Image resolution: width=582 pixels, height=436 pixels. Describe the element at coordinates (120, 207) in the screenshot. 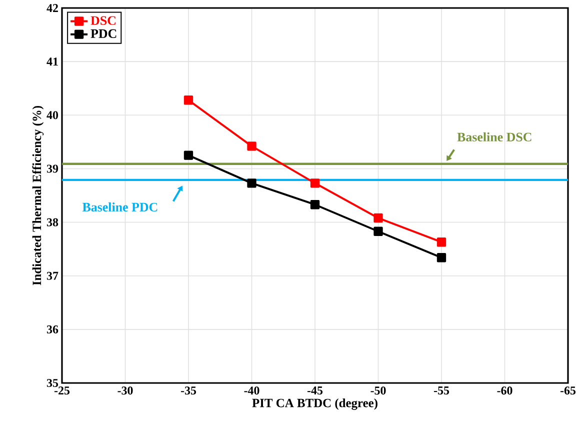

I see `ref-line-label: Baseline PDC` at that location.